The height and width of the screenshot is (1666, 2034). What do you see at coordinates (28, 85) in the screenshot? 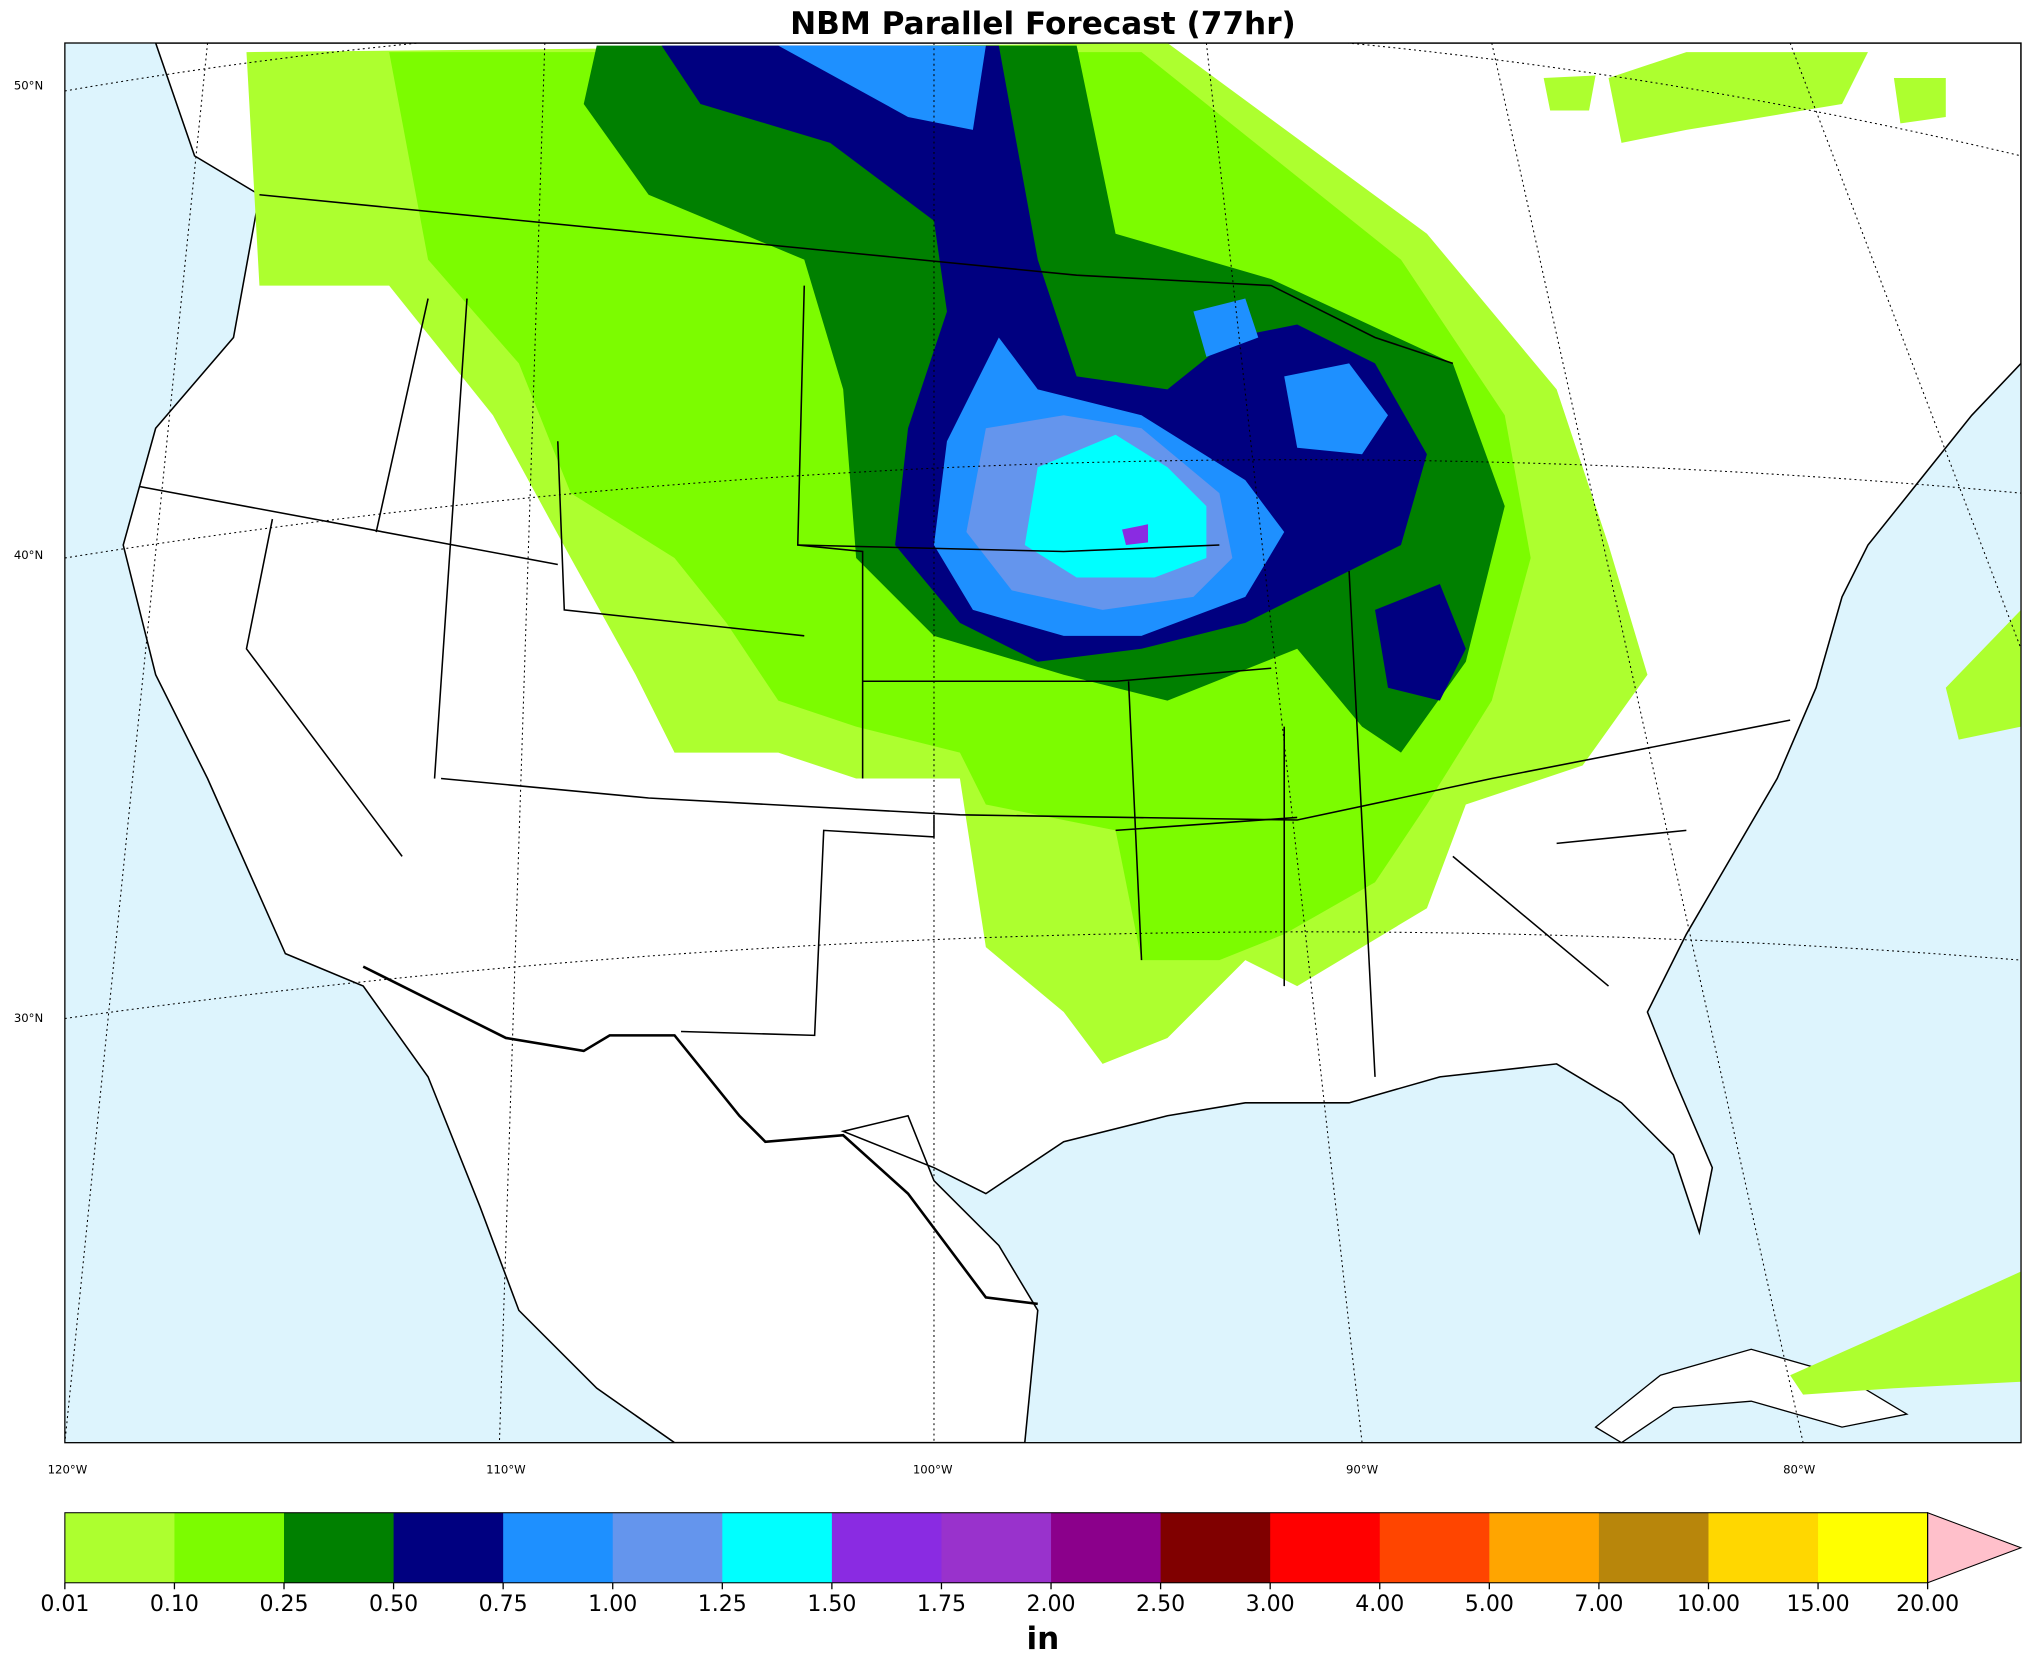
I see `lat-label: 50°N` at bounding box center [28, 85].